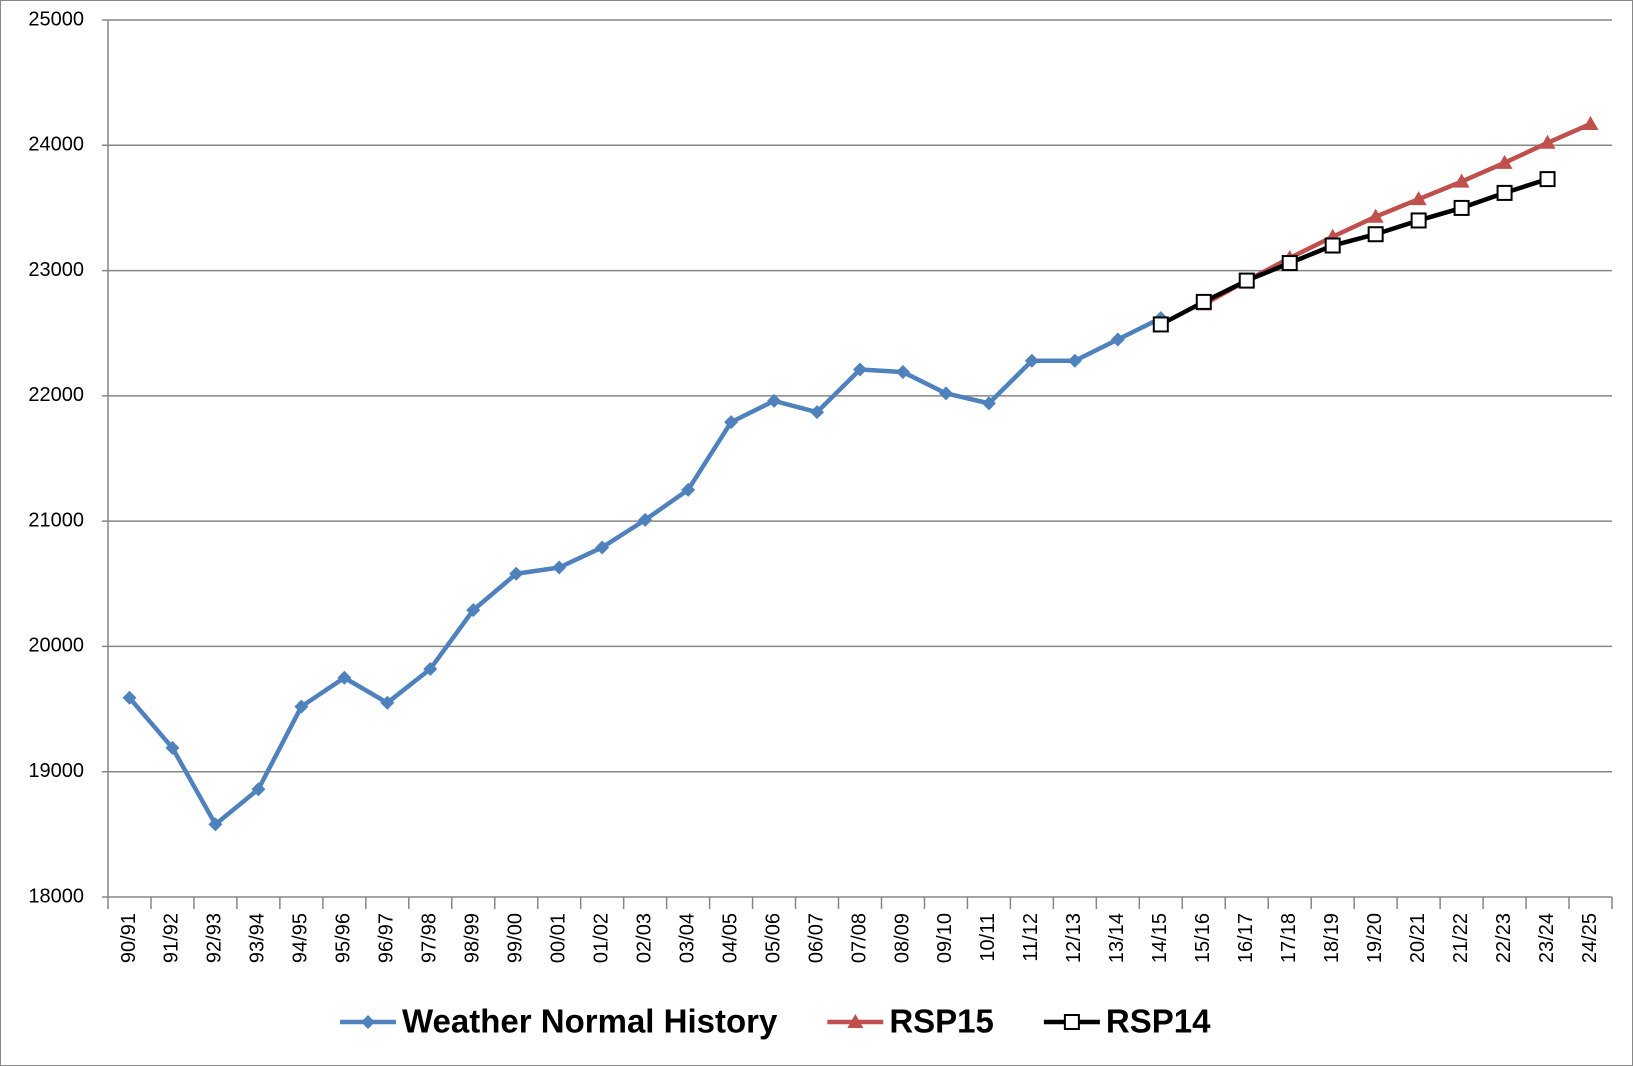 The width and height of the screenshot is (1633, 1066). I want to click on x-tick-label: 23/24, so click(1547, 938).